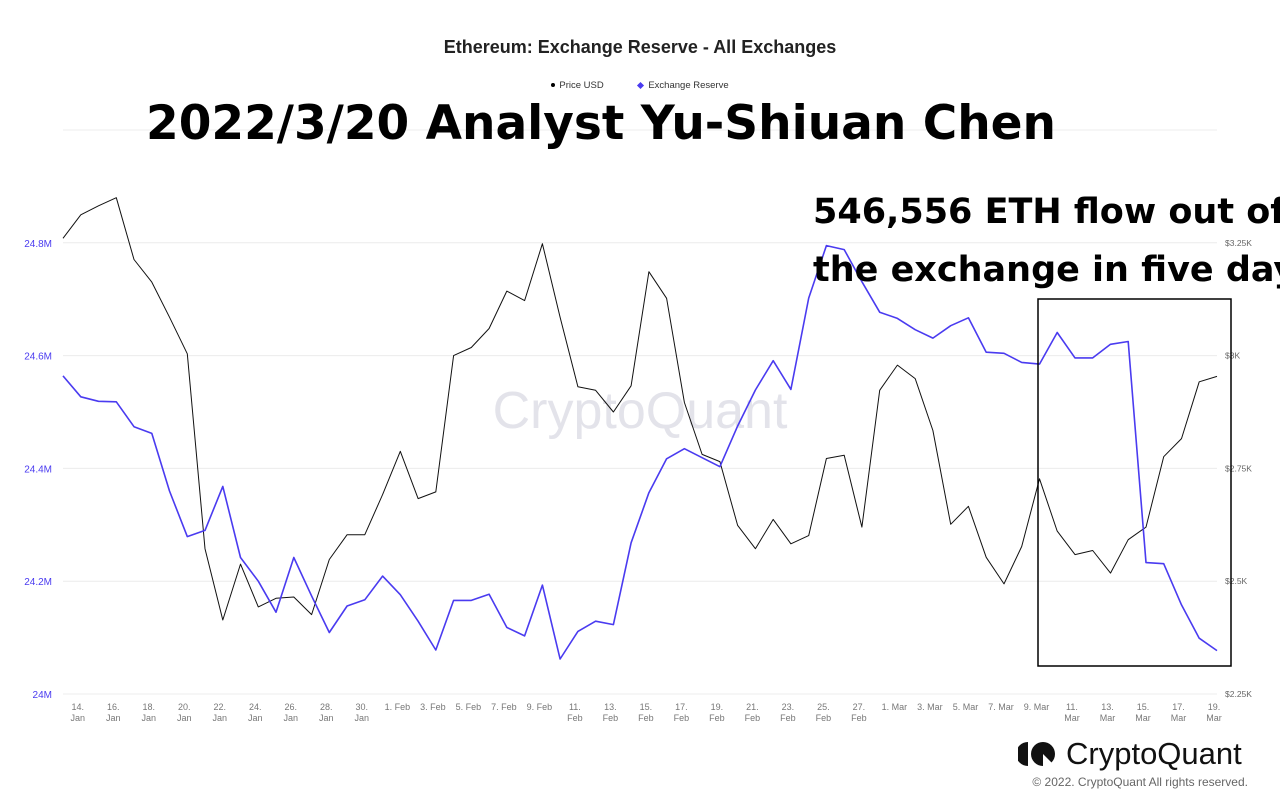  Describe the element at coordinates (469, 707) in the screenshot. I see `x-tick-label: 5. Feb` at that location.